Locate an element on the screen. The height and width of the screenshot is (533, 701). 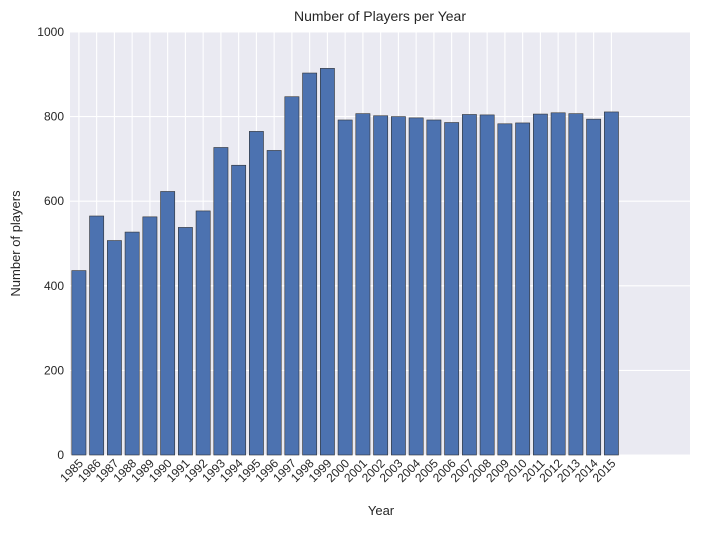
bar-1985 is located at coordinates (79, 363).